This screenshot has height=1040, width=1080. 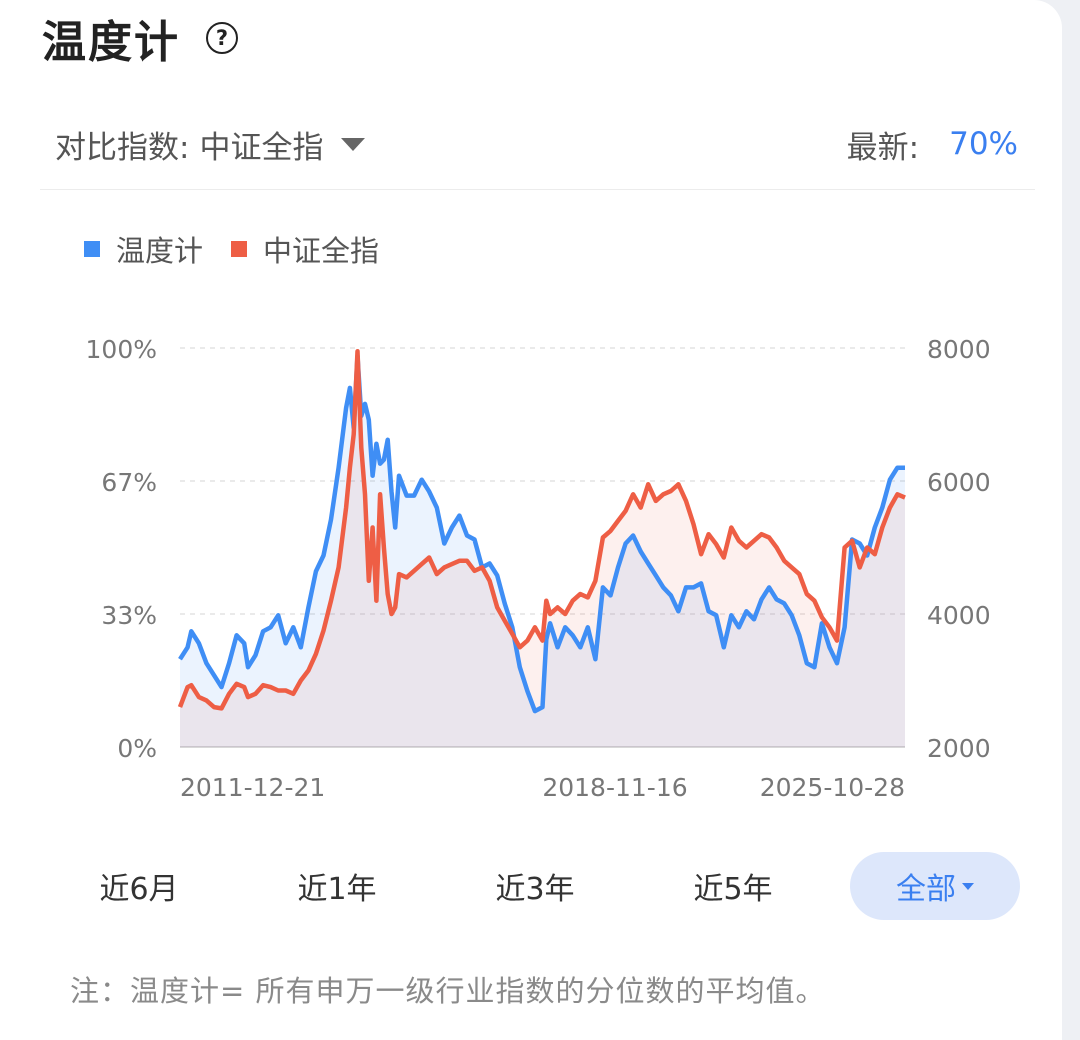 I want to click on y-left-tick-label: 33%, so click(x=129, y=615).